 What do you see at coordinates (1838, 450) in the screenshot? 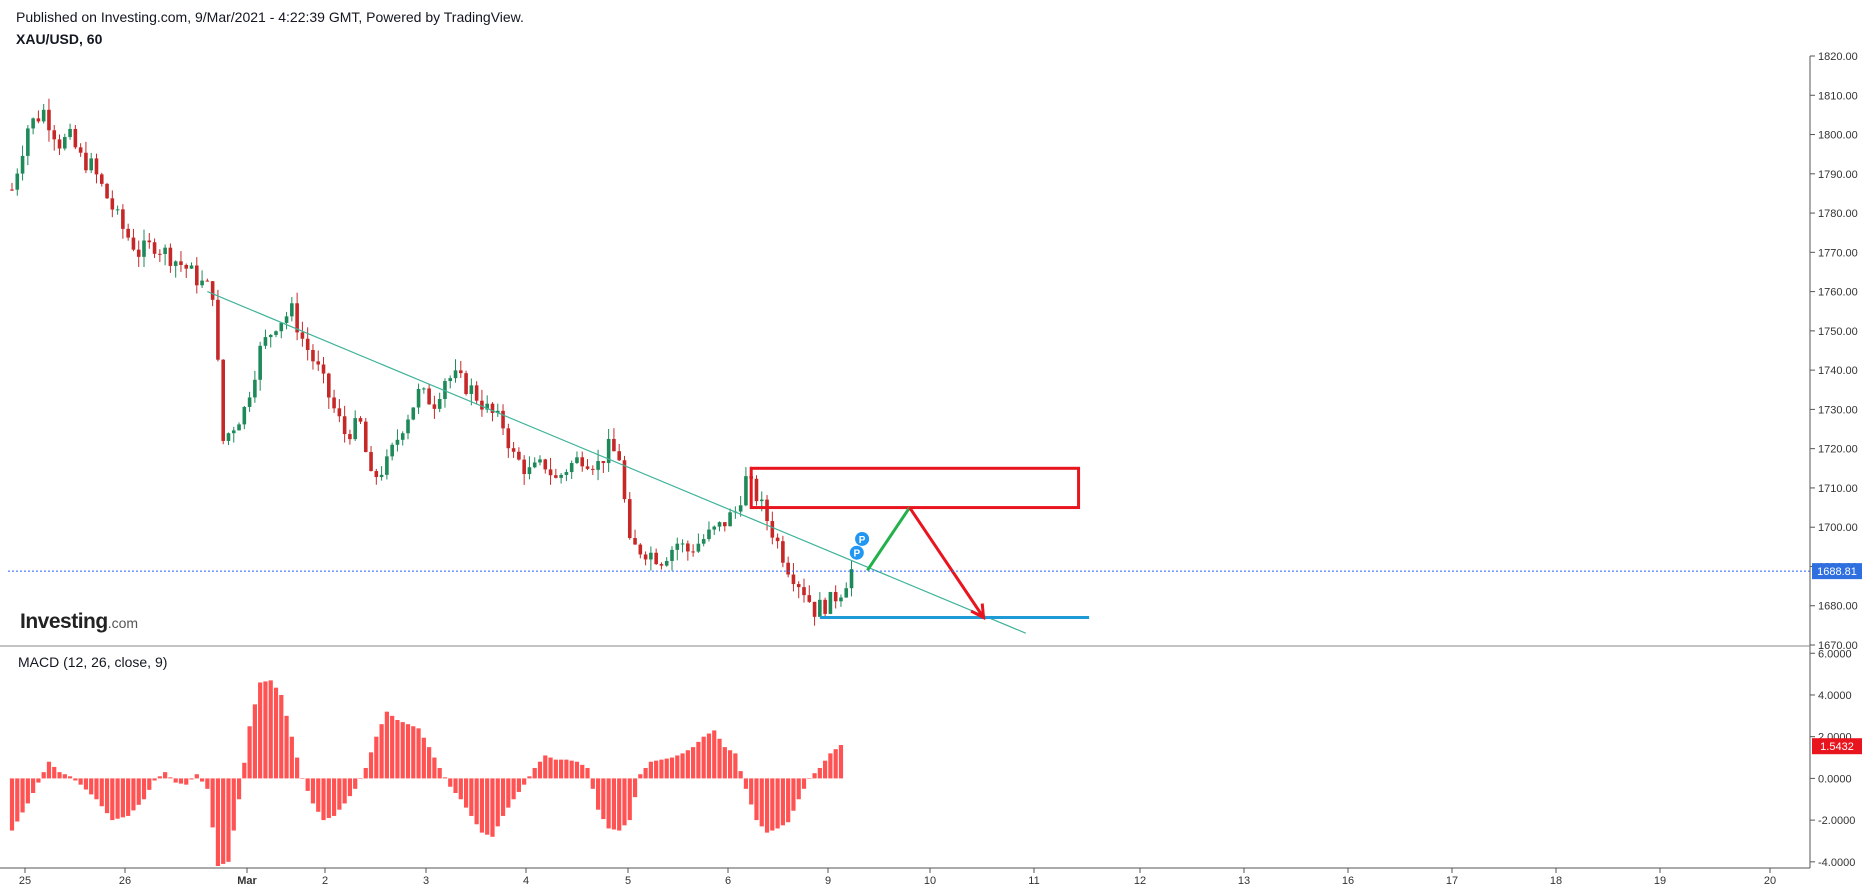
I see `price-tick-label: 1720.00` at bounding box center [1838, 450].